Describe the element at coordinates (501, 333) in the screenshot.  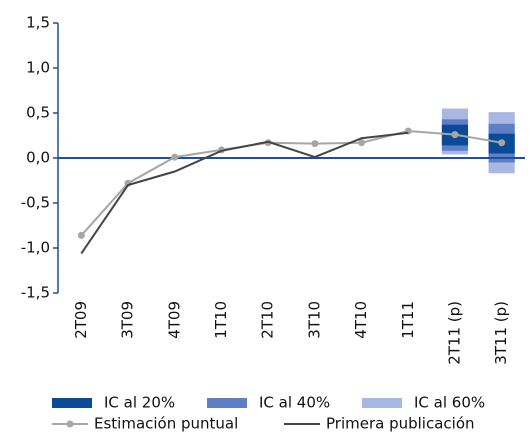
I see `x-tick-label: 3T11 (p)` at that location.